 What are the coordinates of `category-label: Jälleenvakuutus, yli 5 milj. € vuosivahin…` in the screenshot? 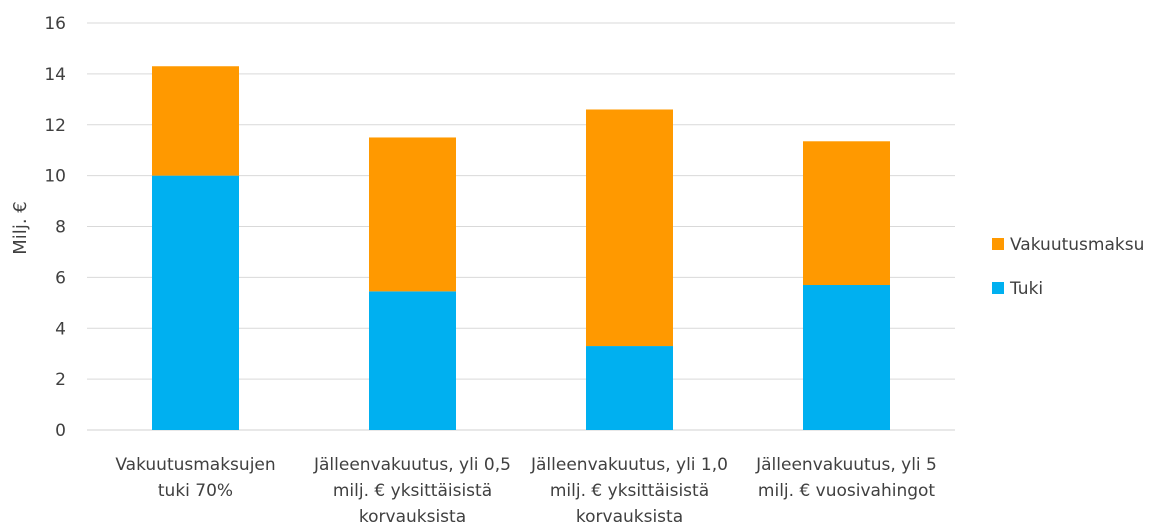 It's located at (846, 478).